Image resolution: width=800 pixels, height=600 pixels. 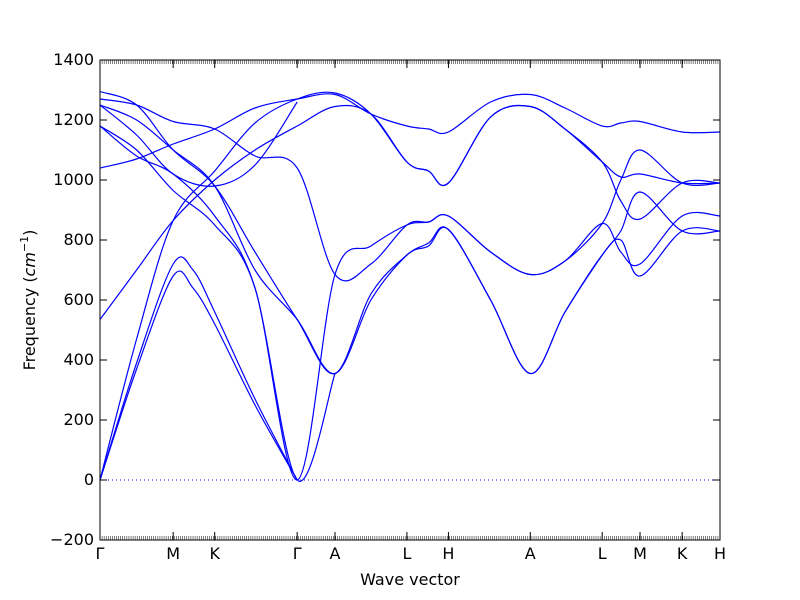 I want to click on y-axis-label-exp: −1, so click(x=24, y=244).